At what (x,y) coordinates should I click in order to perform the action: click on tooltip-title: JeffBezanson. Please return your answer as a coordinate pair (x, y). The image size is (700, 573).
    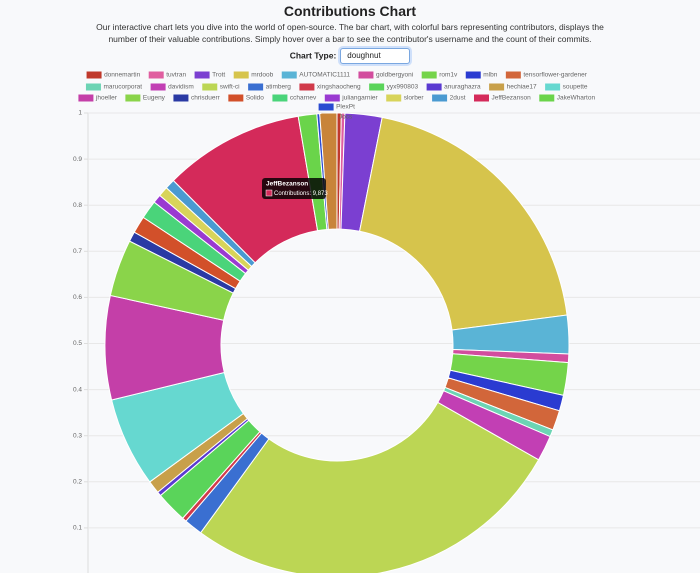
    Looking at the image, I should click on (287, 184).